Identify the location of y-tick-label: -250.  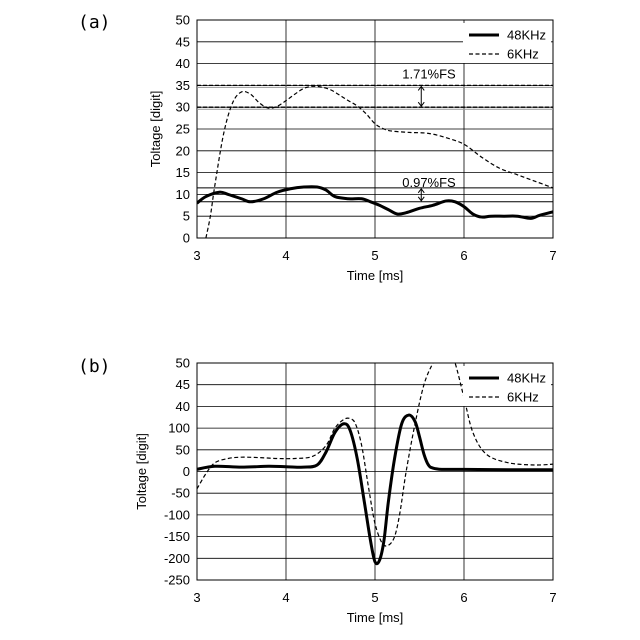
(177, 580).